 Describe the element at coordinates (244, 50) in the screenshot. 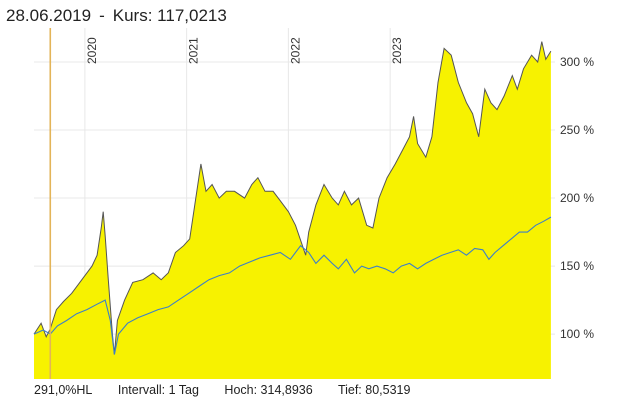

I see `x-tick-labels: 2020 2021 2022 2023` at that location.